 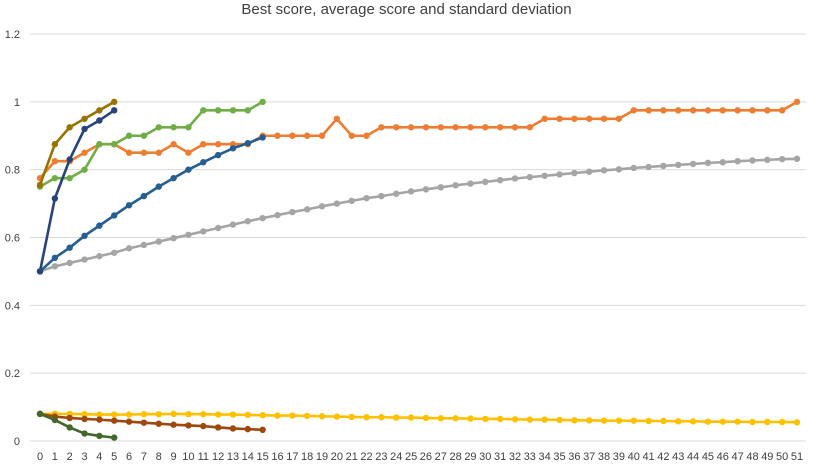 What do you see at coordinates (693, 457) in the screenshot?
I see `x-tick-label: 44` at bounding box center [693, 457].